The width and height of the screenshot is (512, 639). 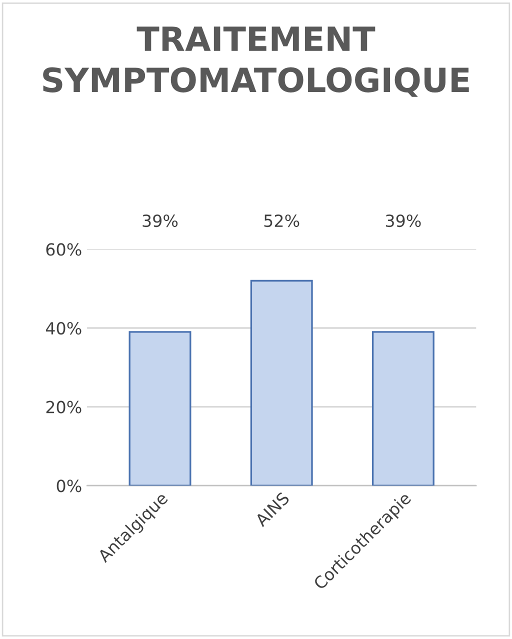 What do you see at coordinates (69, 486) in the screenshot?
I see `y-tick-label: 0%` at bounding box center [69, 486].